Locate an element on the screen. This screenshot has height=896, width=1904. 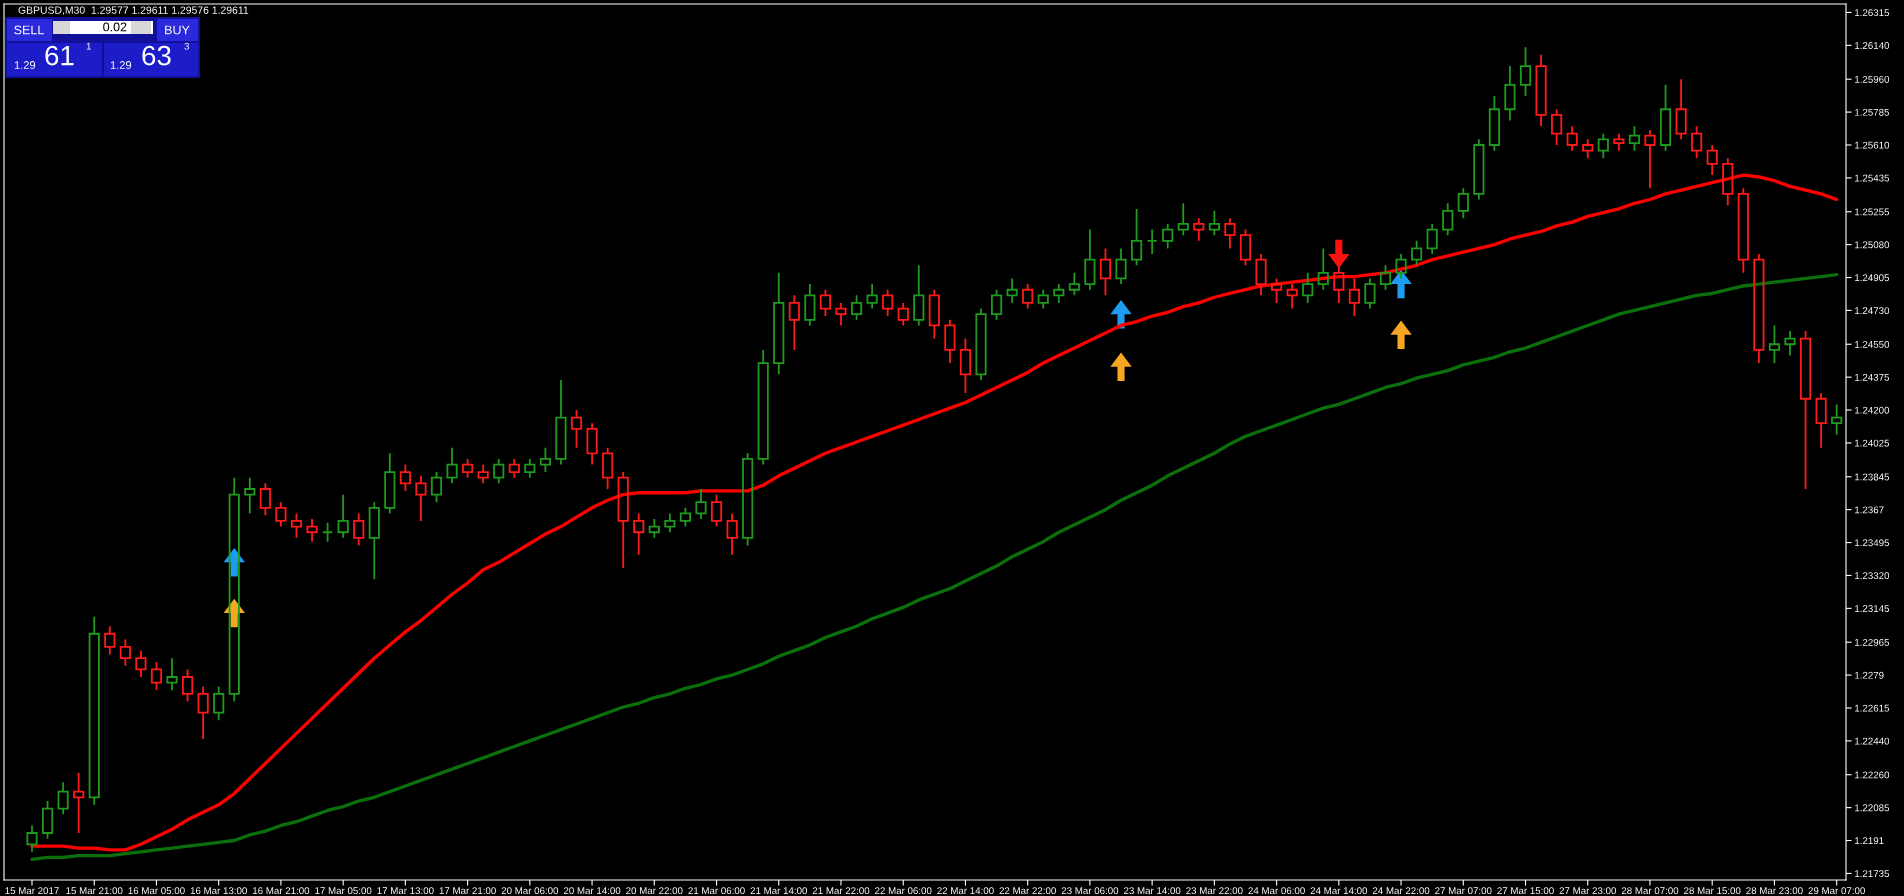
y-tick-label: 1.25960 is located at coordinates (1872, 79).